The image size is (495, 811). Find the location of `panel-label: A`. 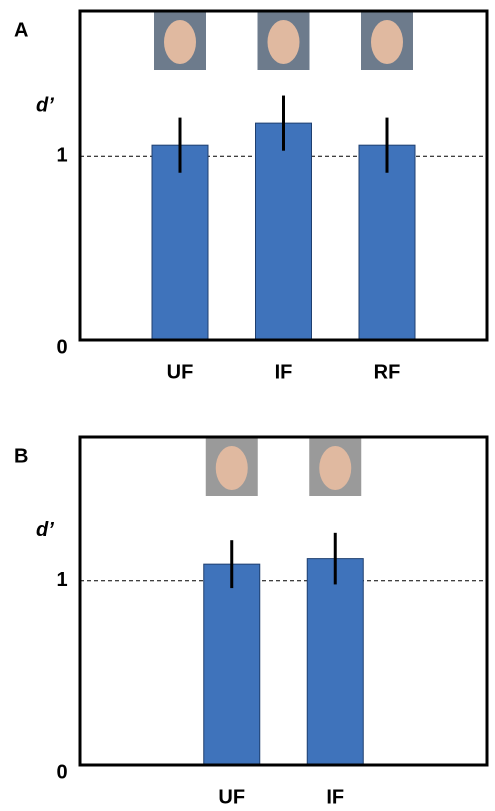

panel-label: A is located at coordinates (21, 30).